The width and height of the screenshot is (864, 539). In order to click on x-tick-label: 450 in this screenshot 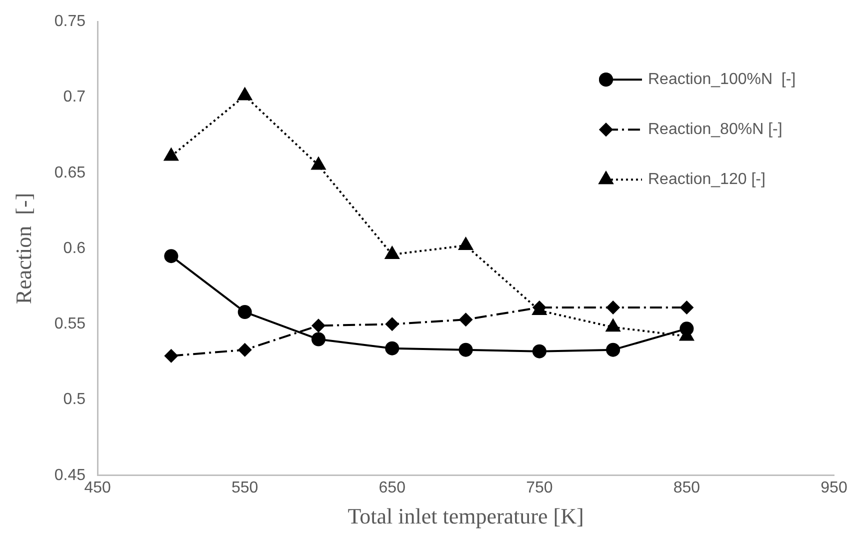, I will do `click(97, 487)`.